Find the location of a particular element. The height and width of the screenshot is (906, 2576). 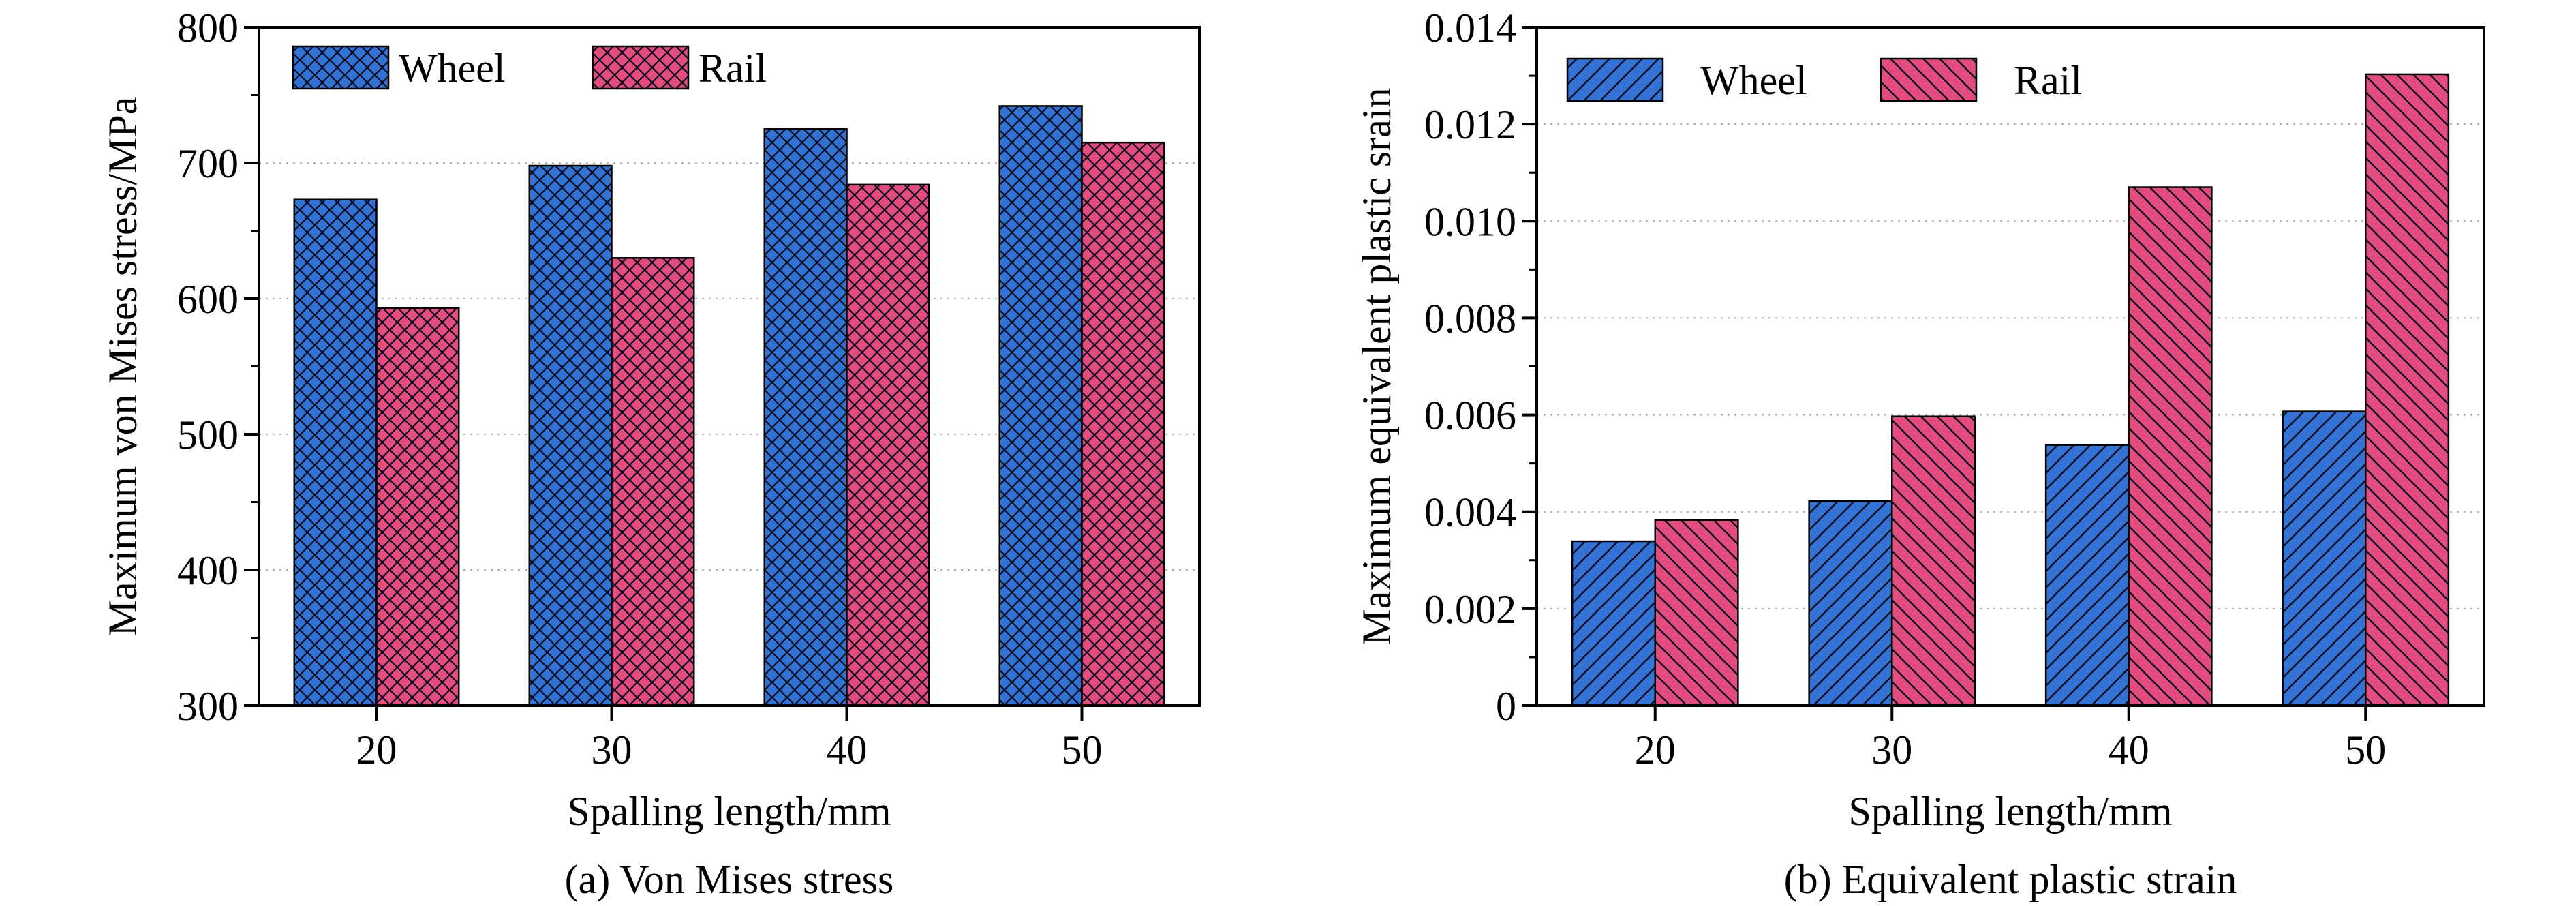

y-tick-label: 0.010 is located at coordinates (1470, 221).